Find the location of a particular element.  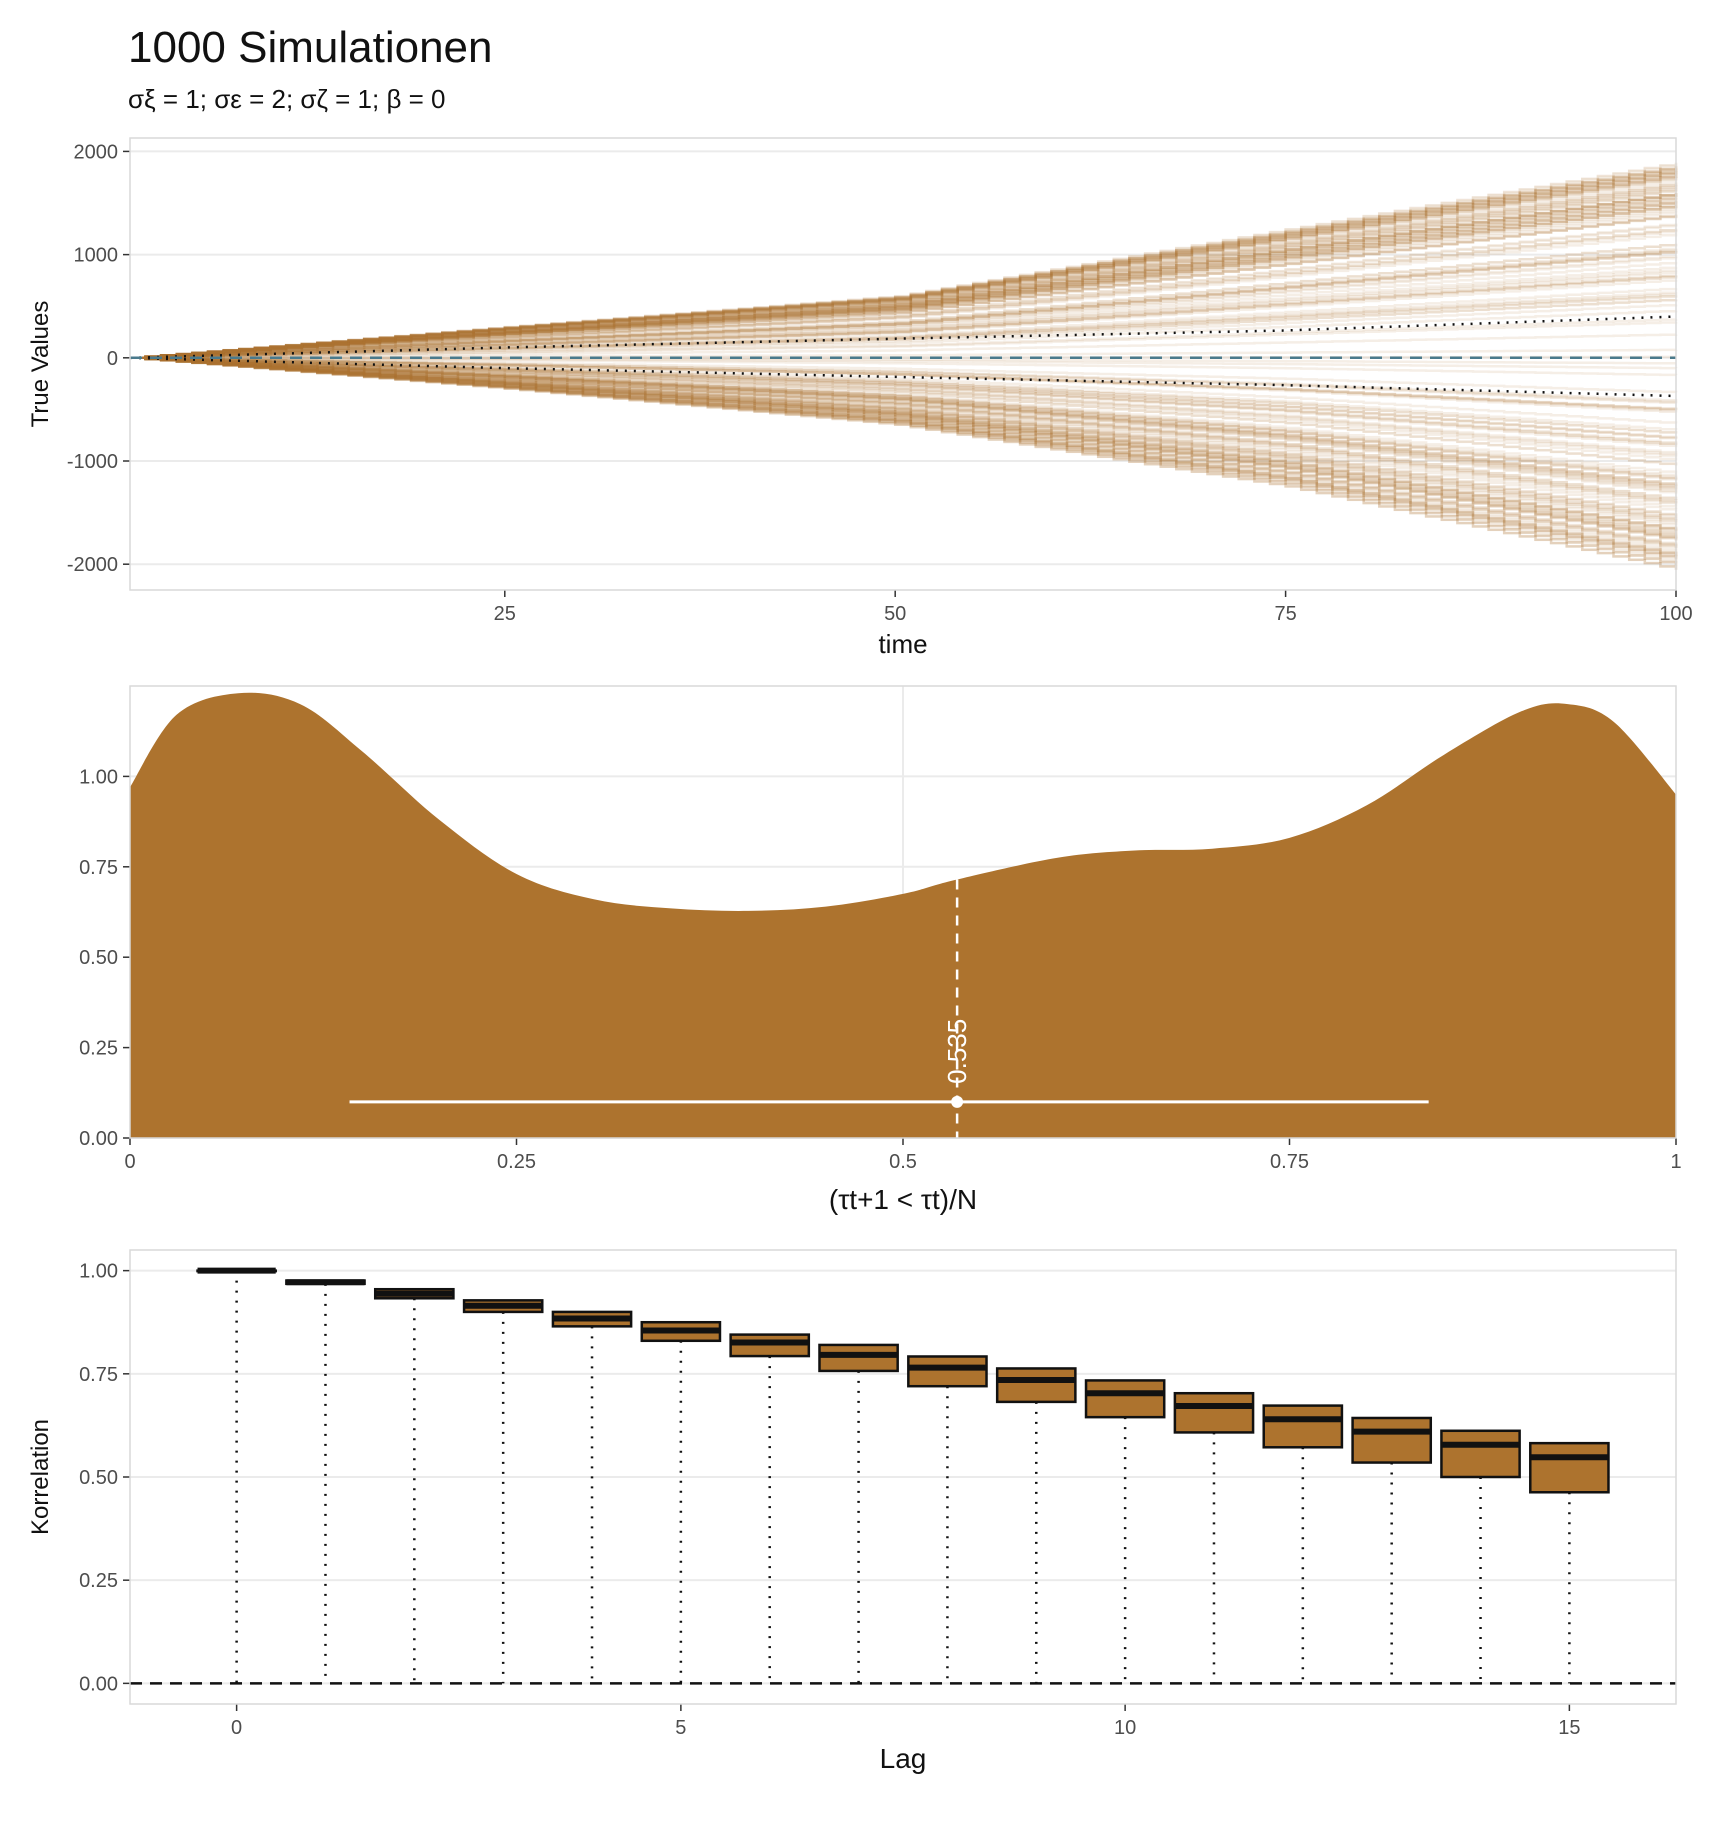

y-tick-label: -2000 is located at coordinates (92, 565).